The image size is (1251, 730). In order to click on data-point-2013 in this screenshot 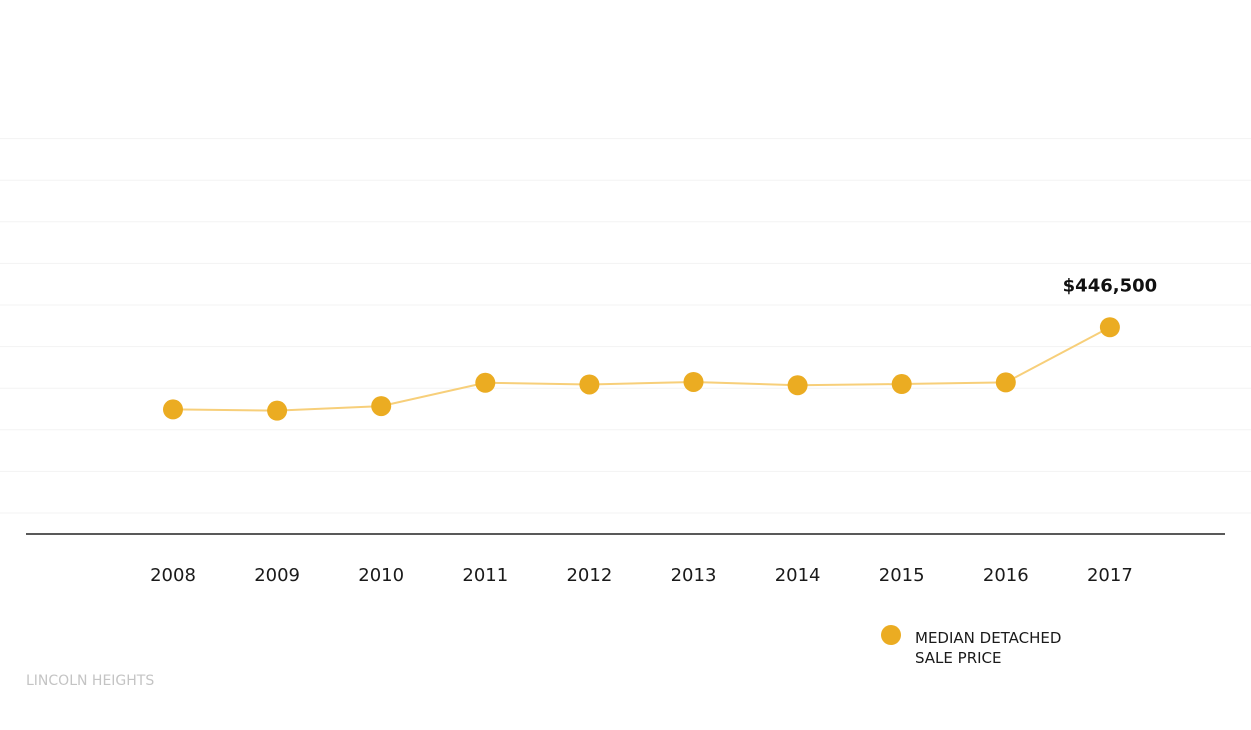, I will do `click(693, 381)`.